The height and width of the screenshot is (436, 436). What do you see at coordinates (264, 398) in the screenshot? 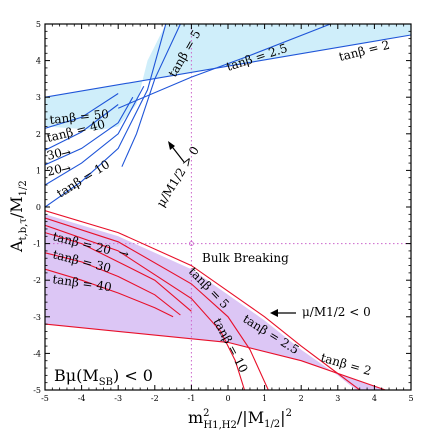
I see `x-tick-label: 1` at bounding box center [264, 398].